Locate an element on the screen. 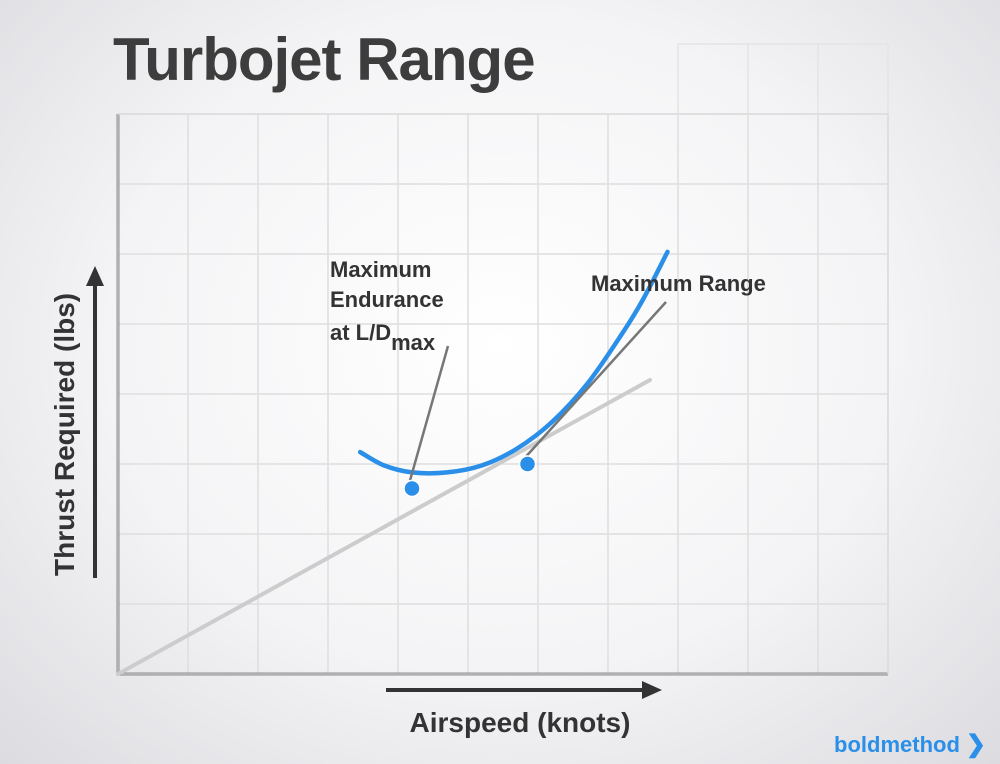  points-layer is located at coordinates (470, 476).